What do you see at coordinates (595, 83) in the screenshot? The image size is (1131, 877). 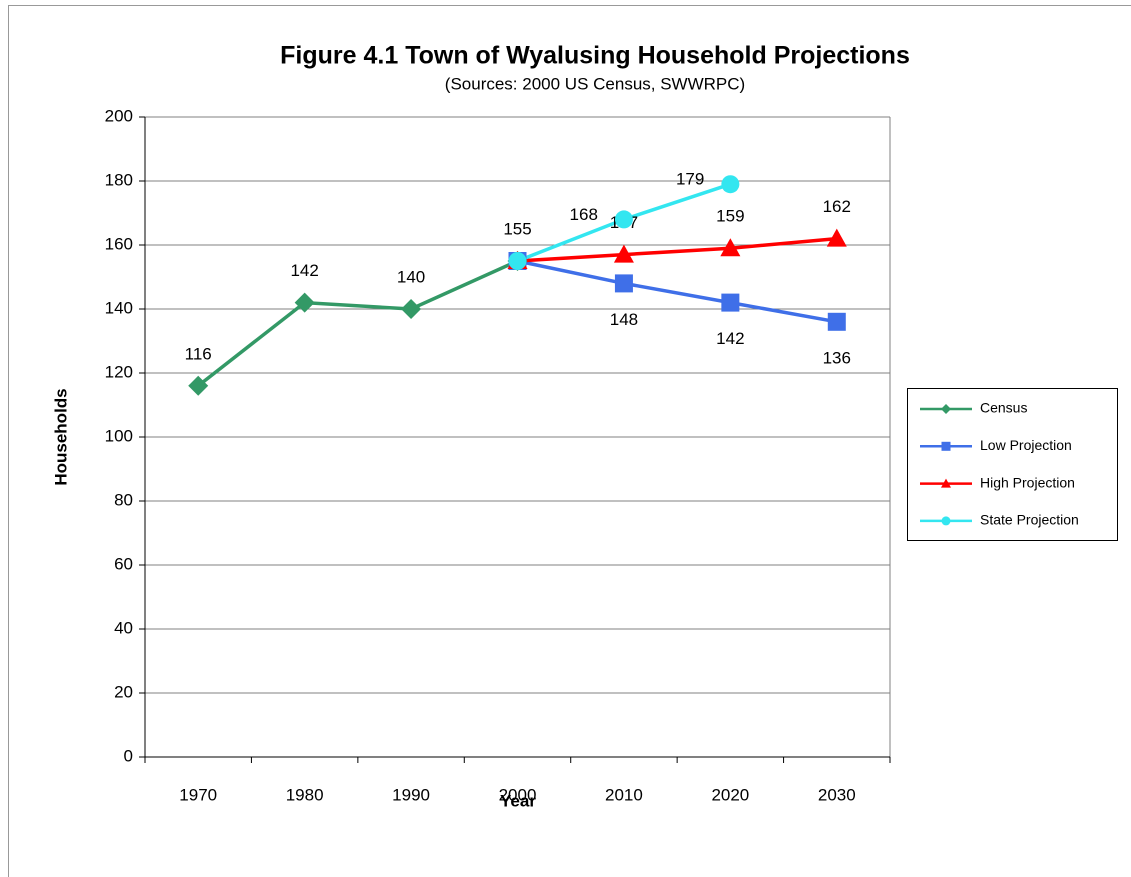 I see `chart-subtitle: (Sources: 2000 US Census, SWWRPC)` at bounding box center [595, 83].